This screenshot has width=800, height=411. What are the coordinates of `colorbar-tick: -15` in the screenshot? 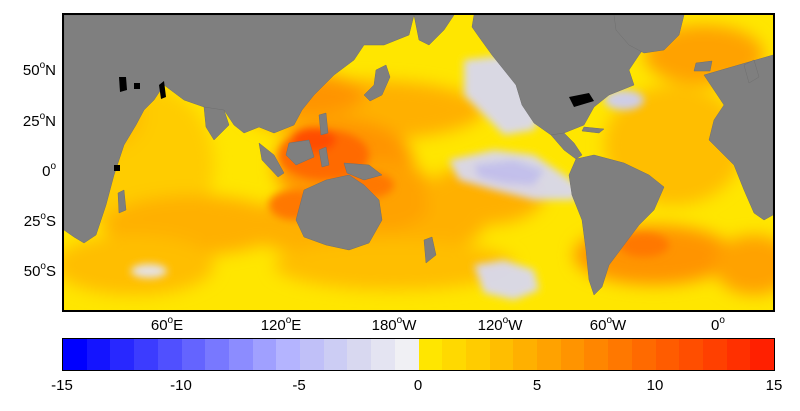 It's located at (62, 385).